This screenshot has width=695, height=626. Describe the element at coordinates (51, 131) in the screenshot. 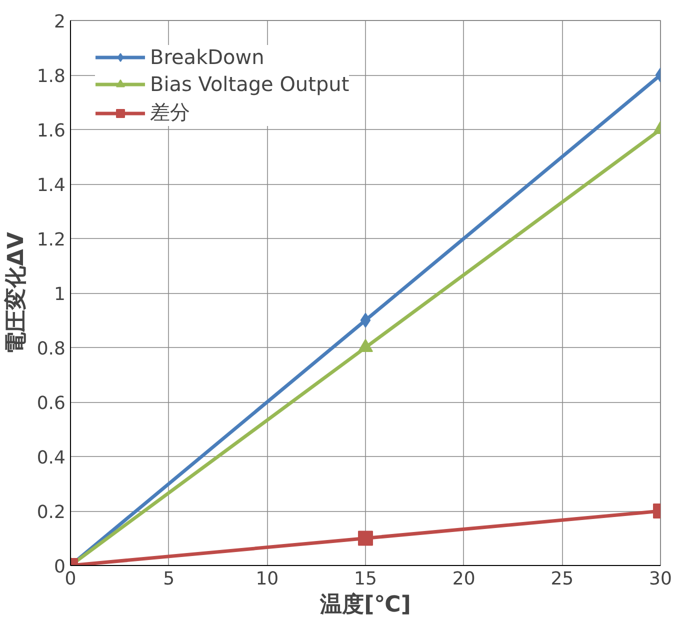

I see `y-tick-label: 1.6` at that location.